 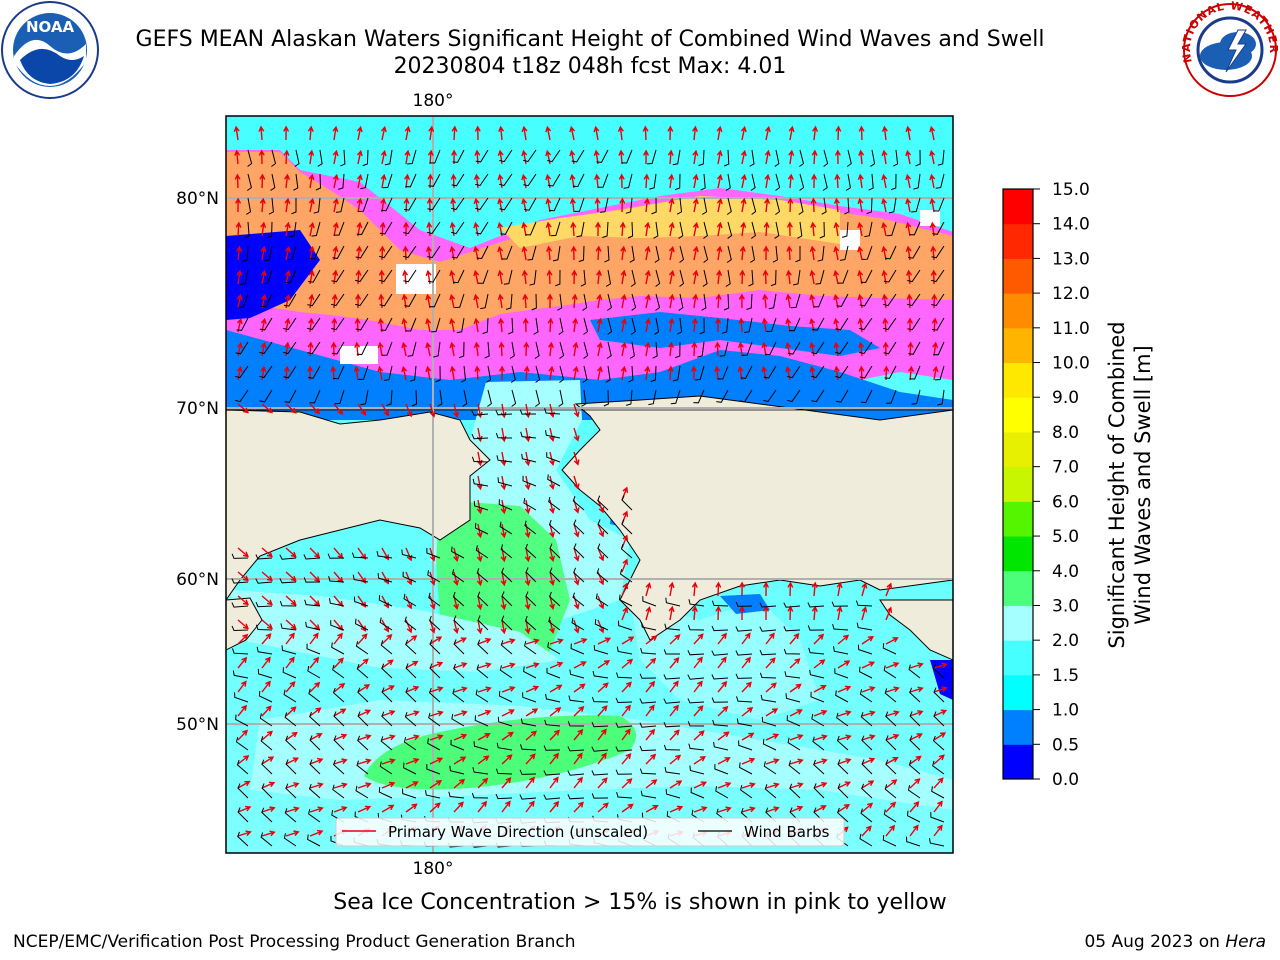 I want to click on colorbar-title-line2: Wind Waves and Swell [m], so click(x=1143, y=485).